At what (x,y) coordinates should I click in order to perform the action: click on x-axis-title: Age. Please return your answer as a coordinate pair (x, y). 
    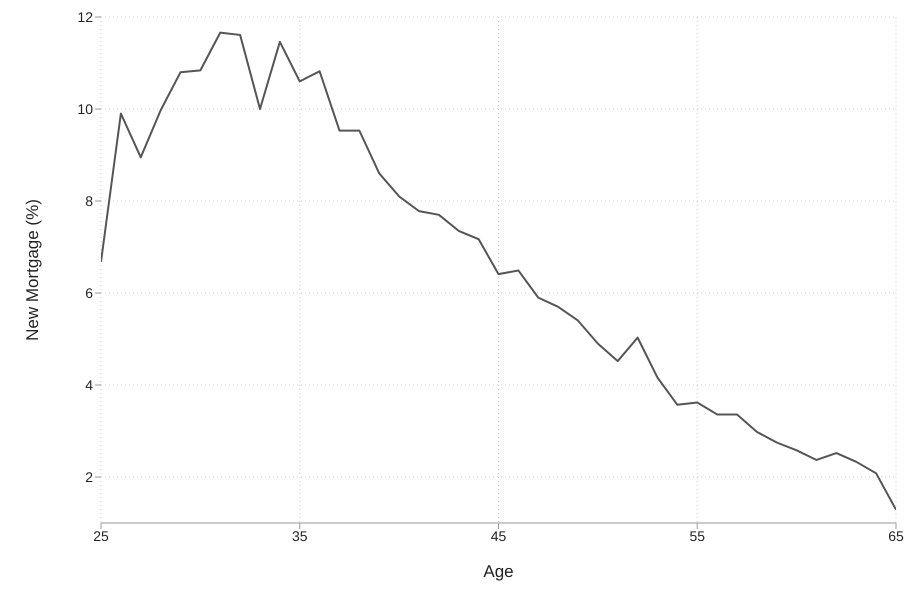
    Looking at the image, I should click on (498, 571).